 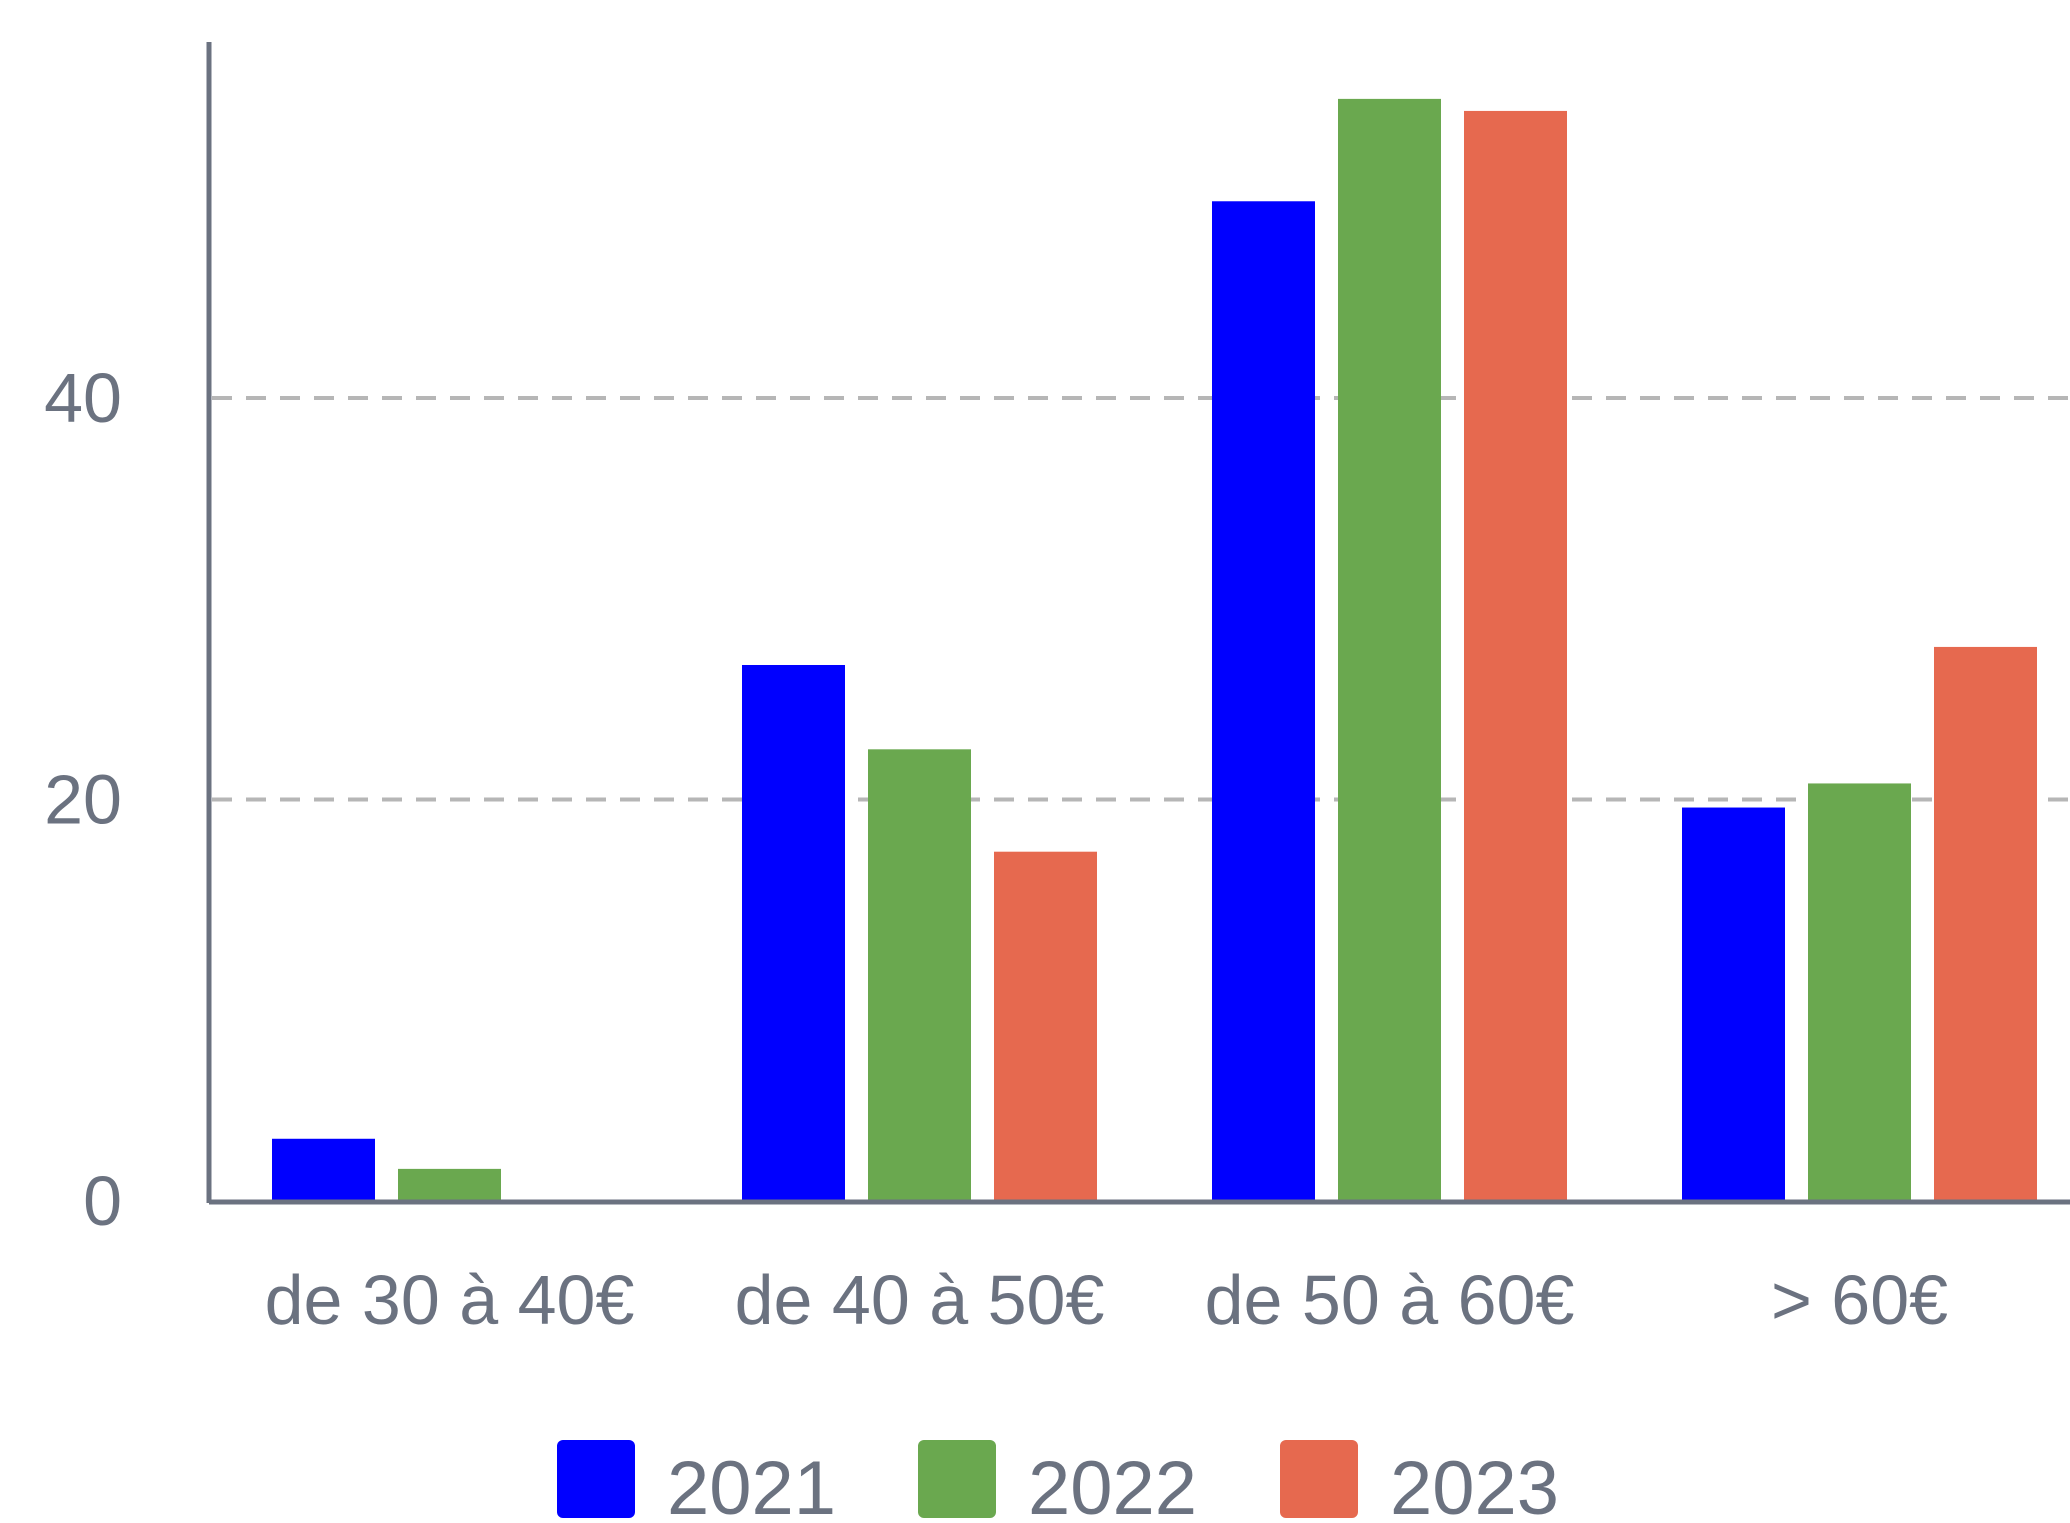 I want to click on y-tick-label: 40, so click(x=83, y=398).